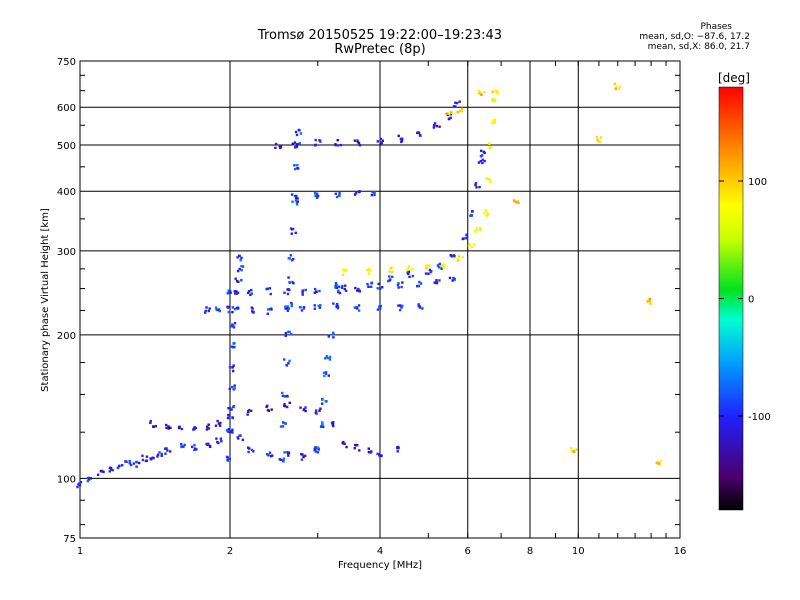 Image resolution: width=800 pixels, height=600 pixels. I want to click on x-tick-label: 6, so click(468, 551).